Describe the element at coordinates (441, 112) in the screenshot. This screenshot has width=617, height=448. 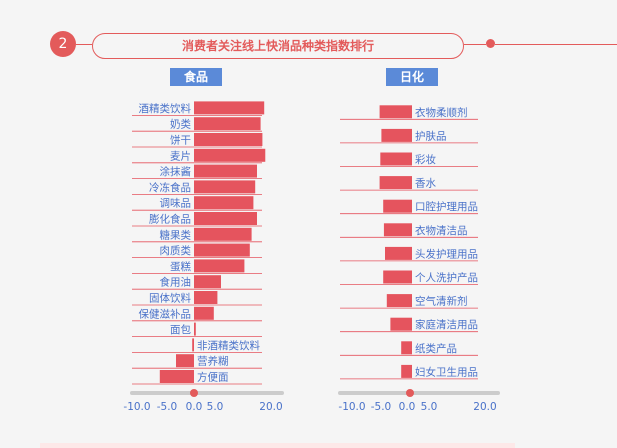
I see `category-label-1-0: 衣物柔顺剂` at that location.